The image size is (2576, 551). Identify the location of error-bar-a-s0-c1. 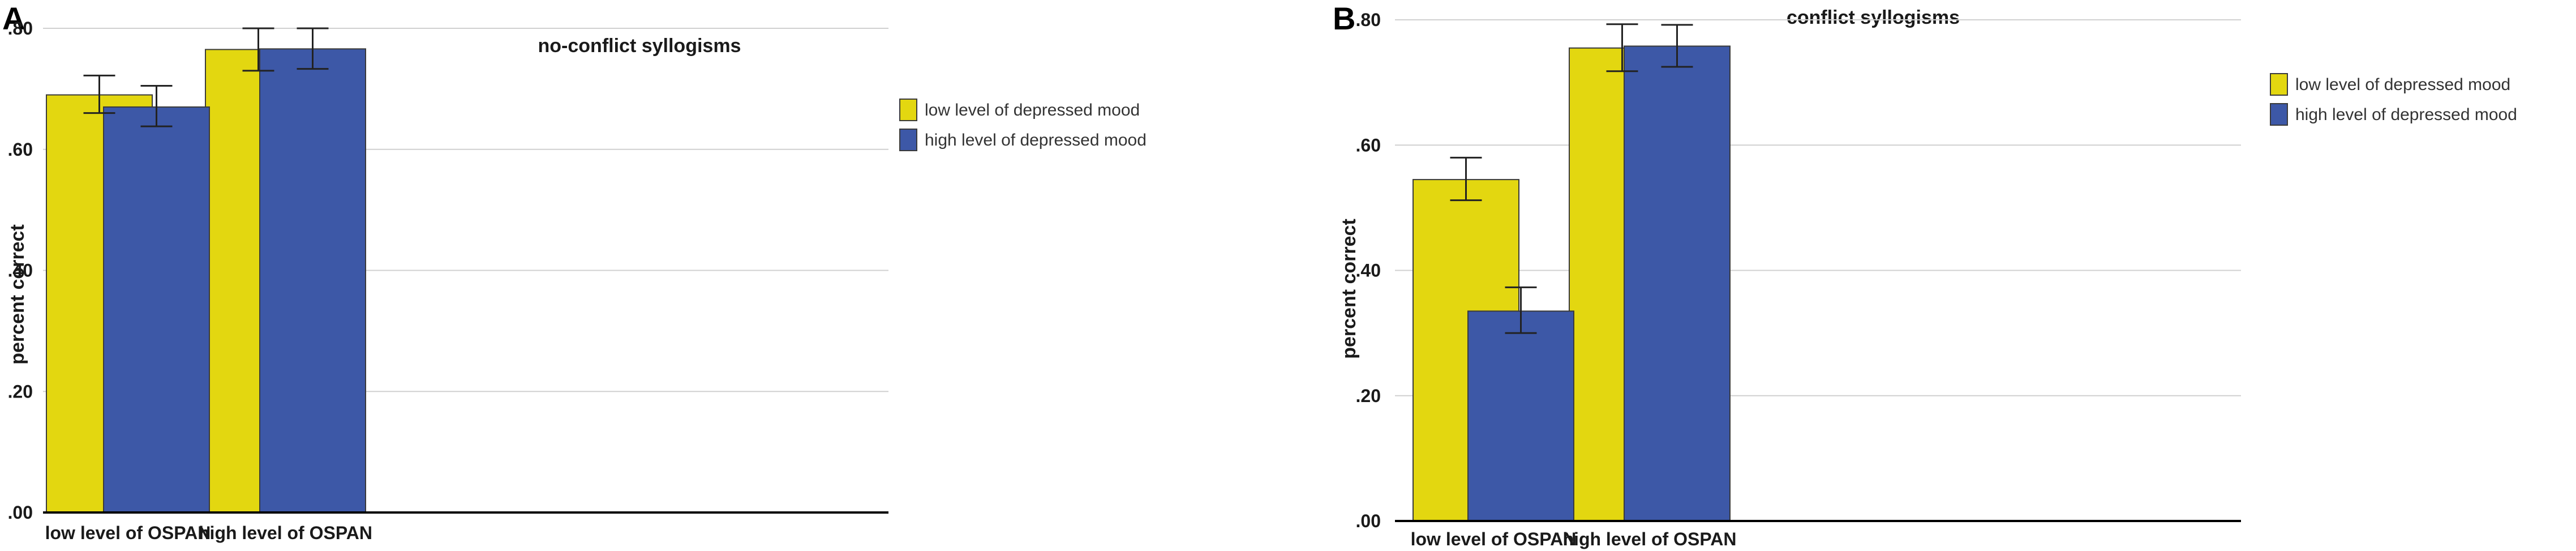
(258, 49).